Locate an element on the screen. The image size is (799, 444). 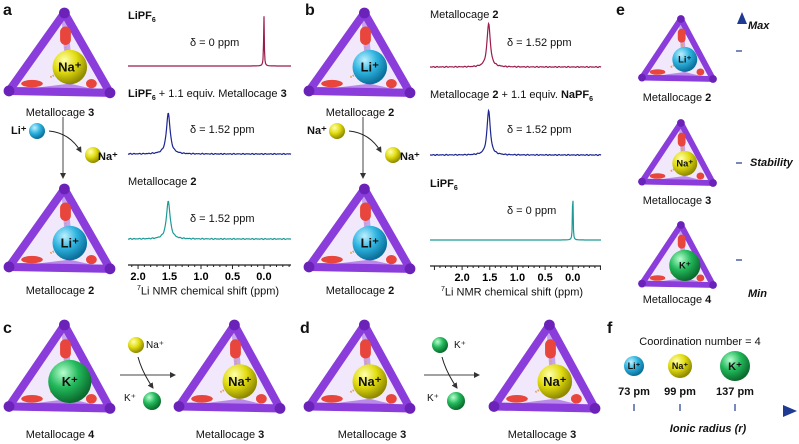
x-tick-label: 1.5 is located at coordinates (489, 278).